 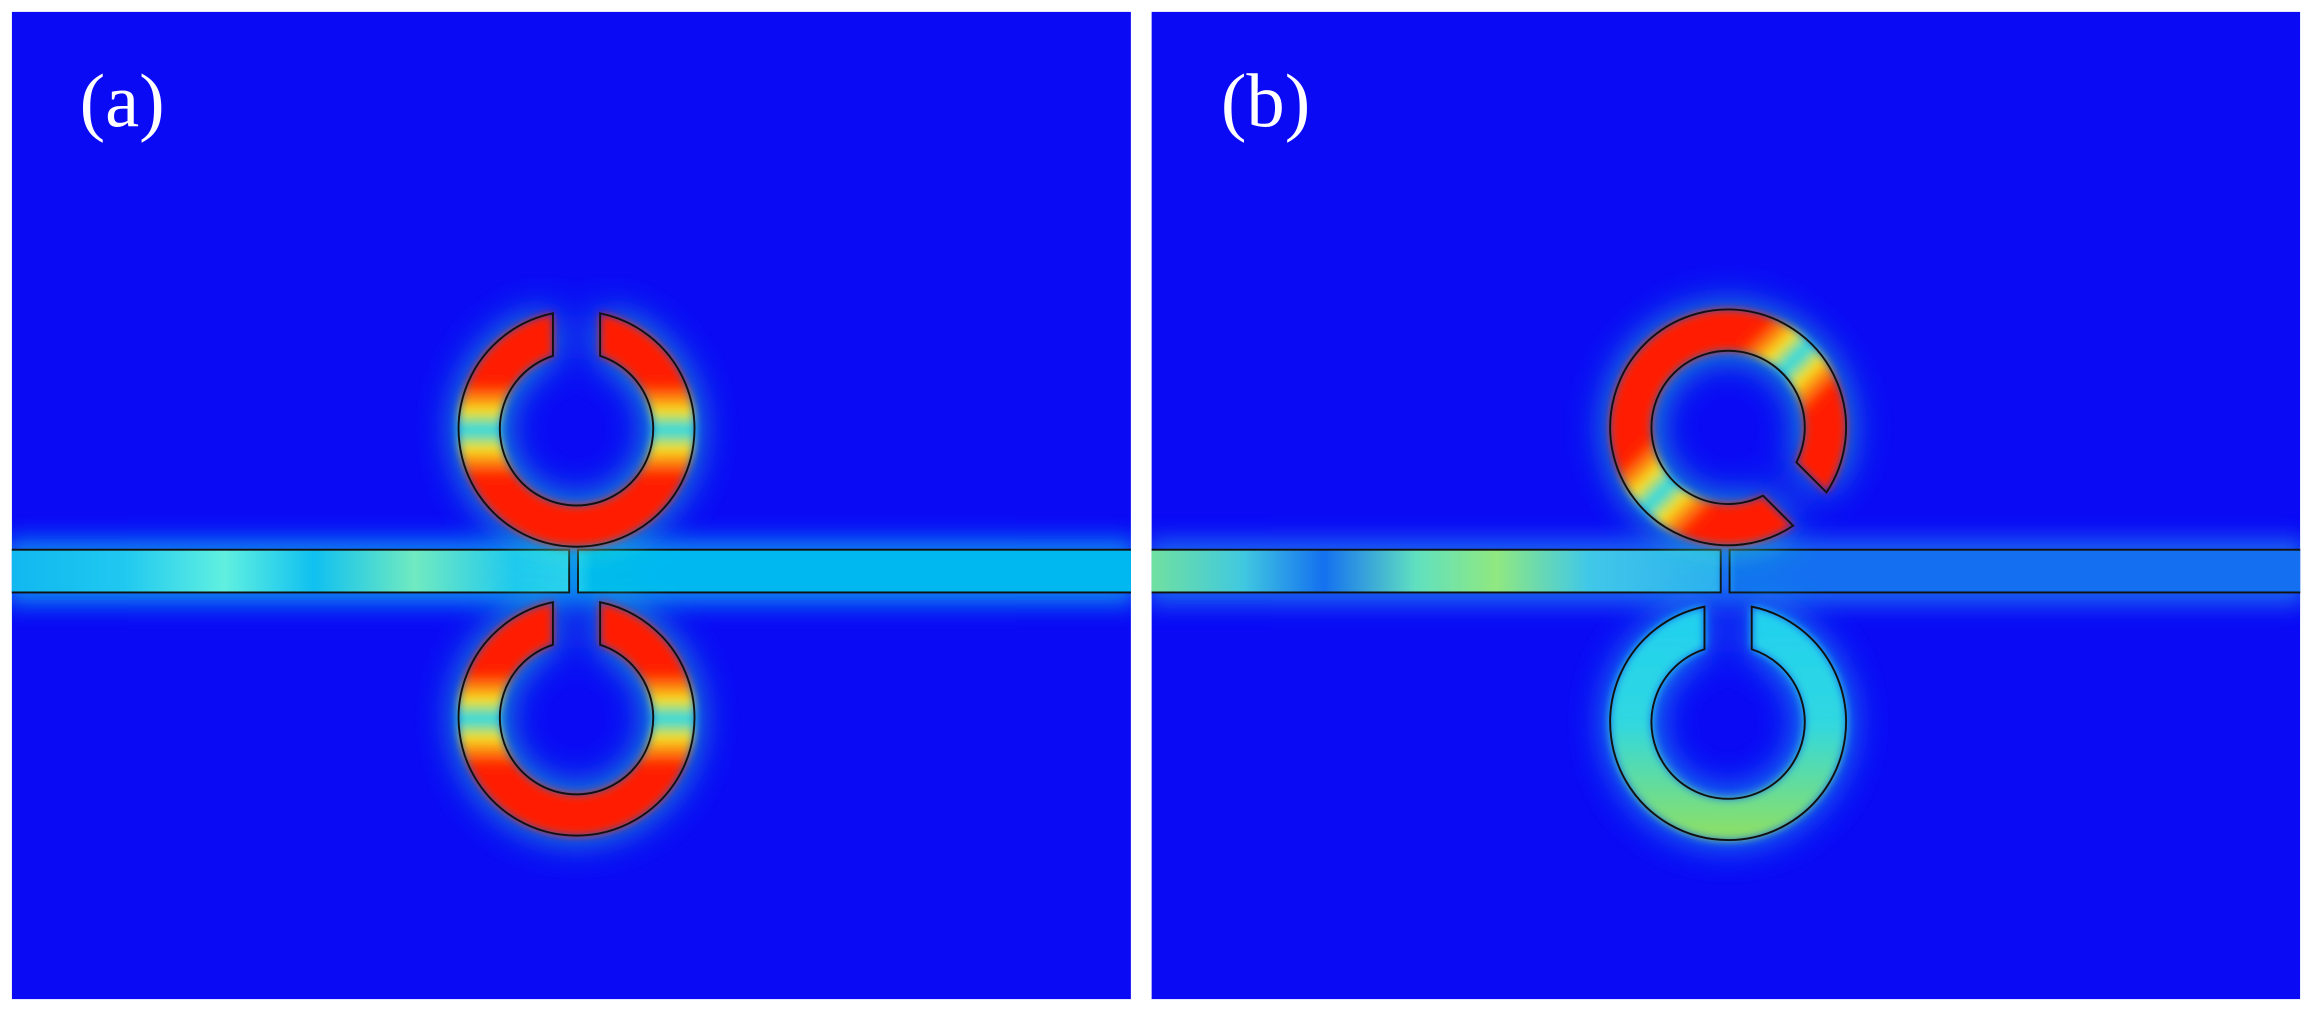 I want to click on panel-label: (b), so click(x=1265, y=101).